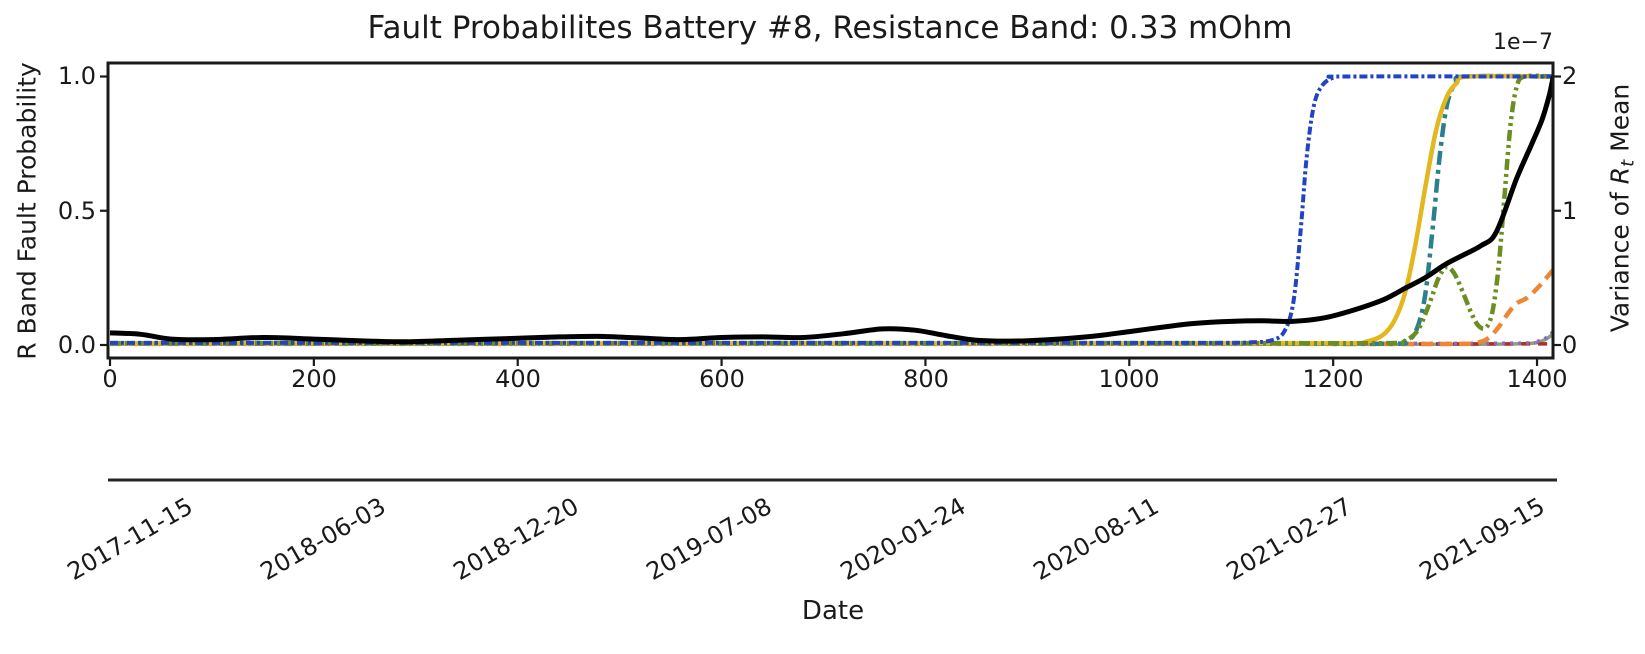 This screenshot has width=1645, height=654. I want to click on x-tick-1200: 1200, so click(1333, 379).